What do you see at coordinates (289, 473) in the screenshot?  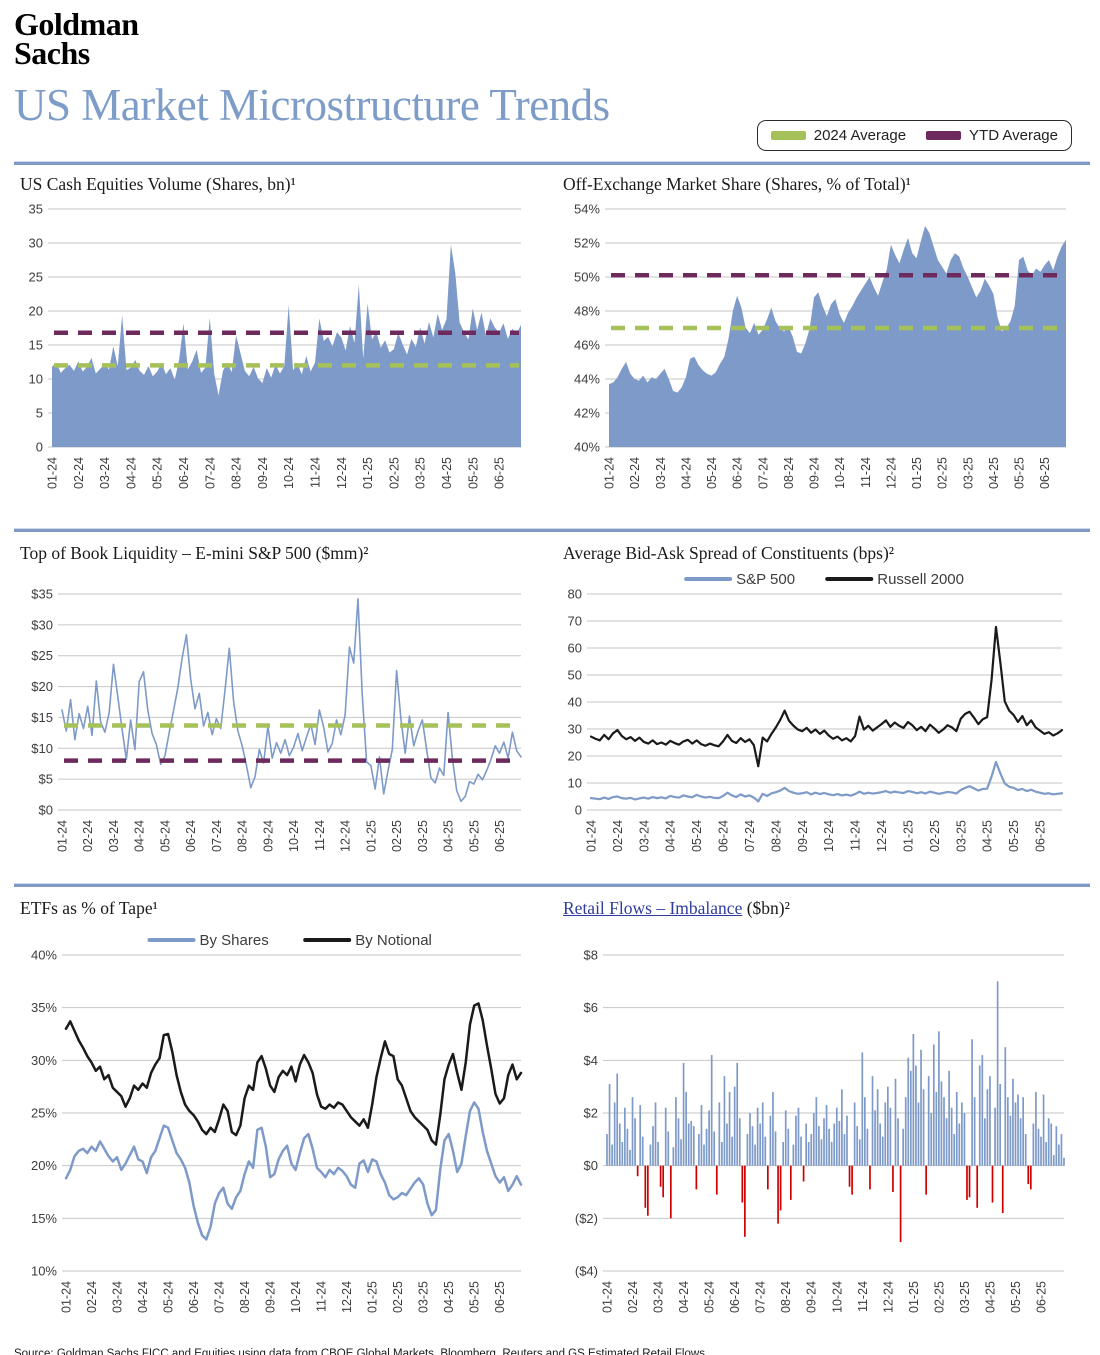 I see `x-tick-label: 10-24` at bounding box center [289, 473].